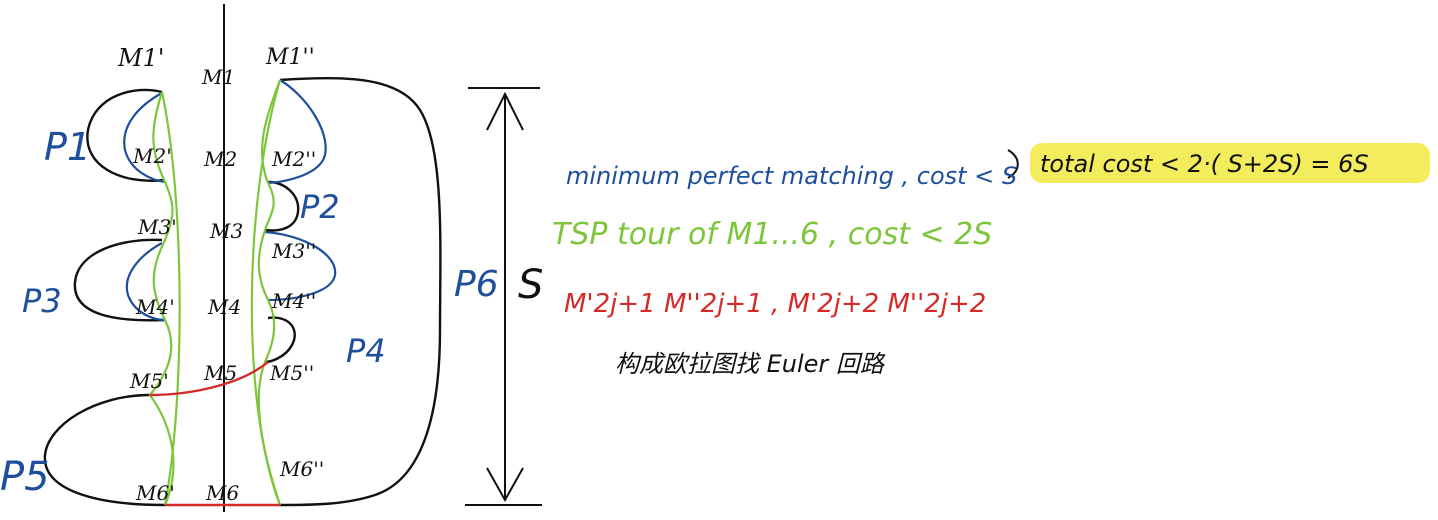 This screenshot has width=1438, height=520. What do you see at coordinates (104, 450) in the screenshot?
I see `path-p5-curve` at bounding box center [104, 450].